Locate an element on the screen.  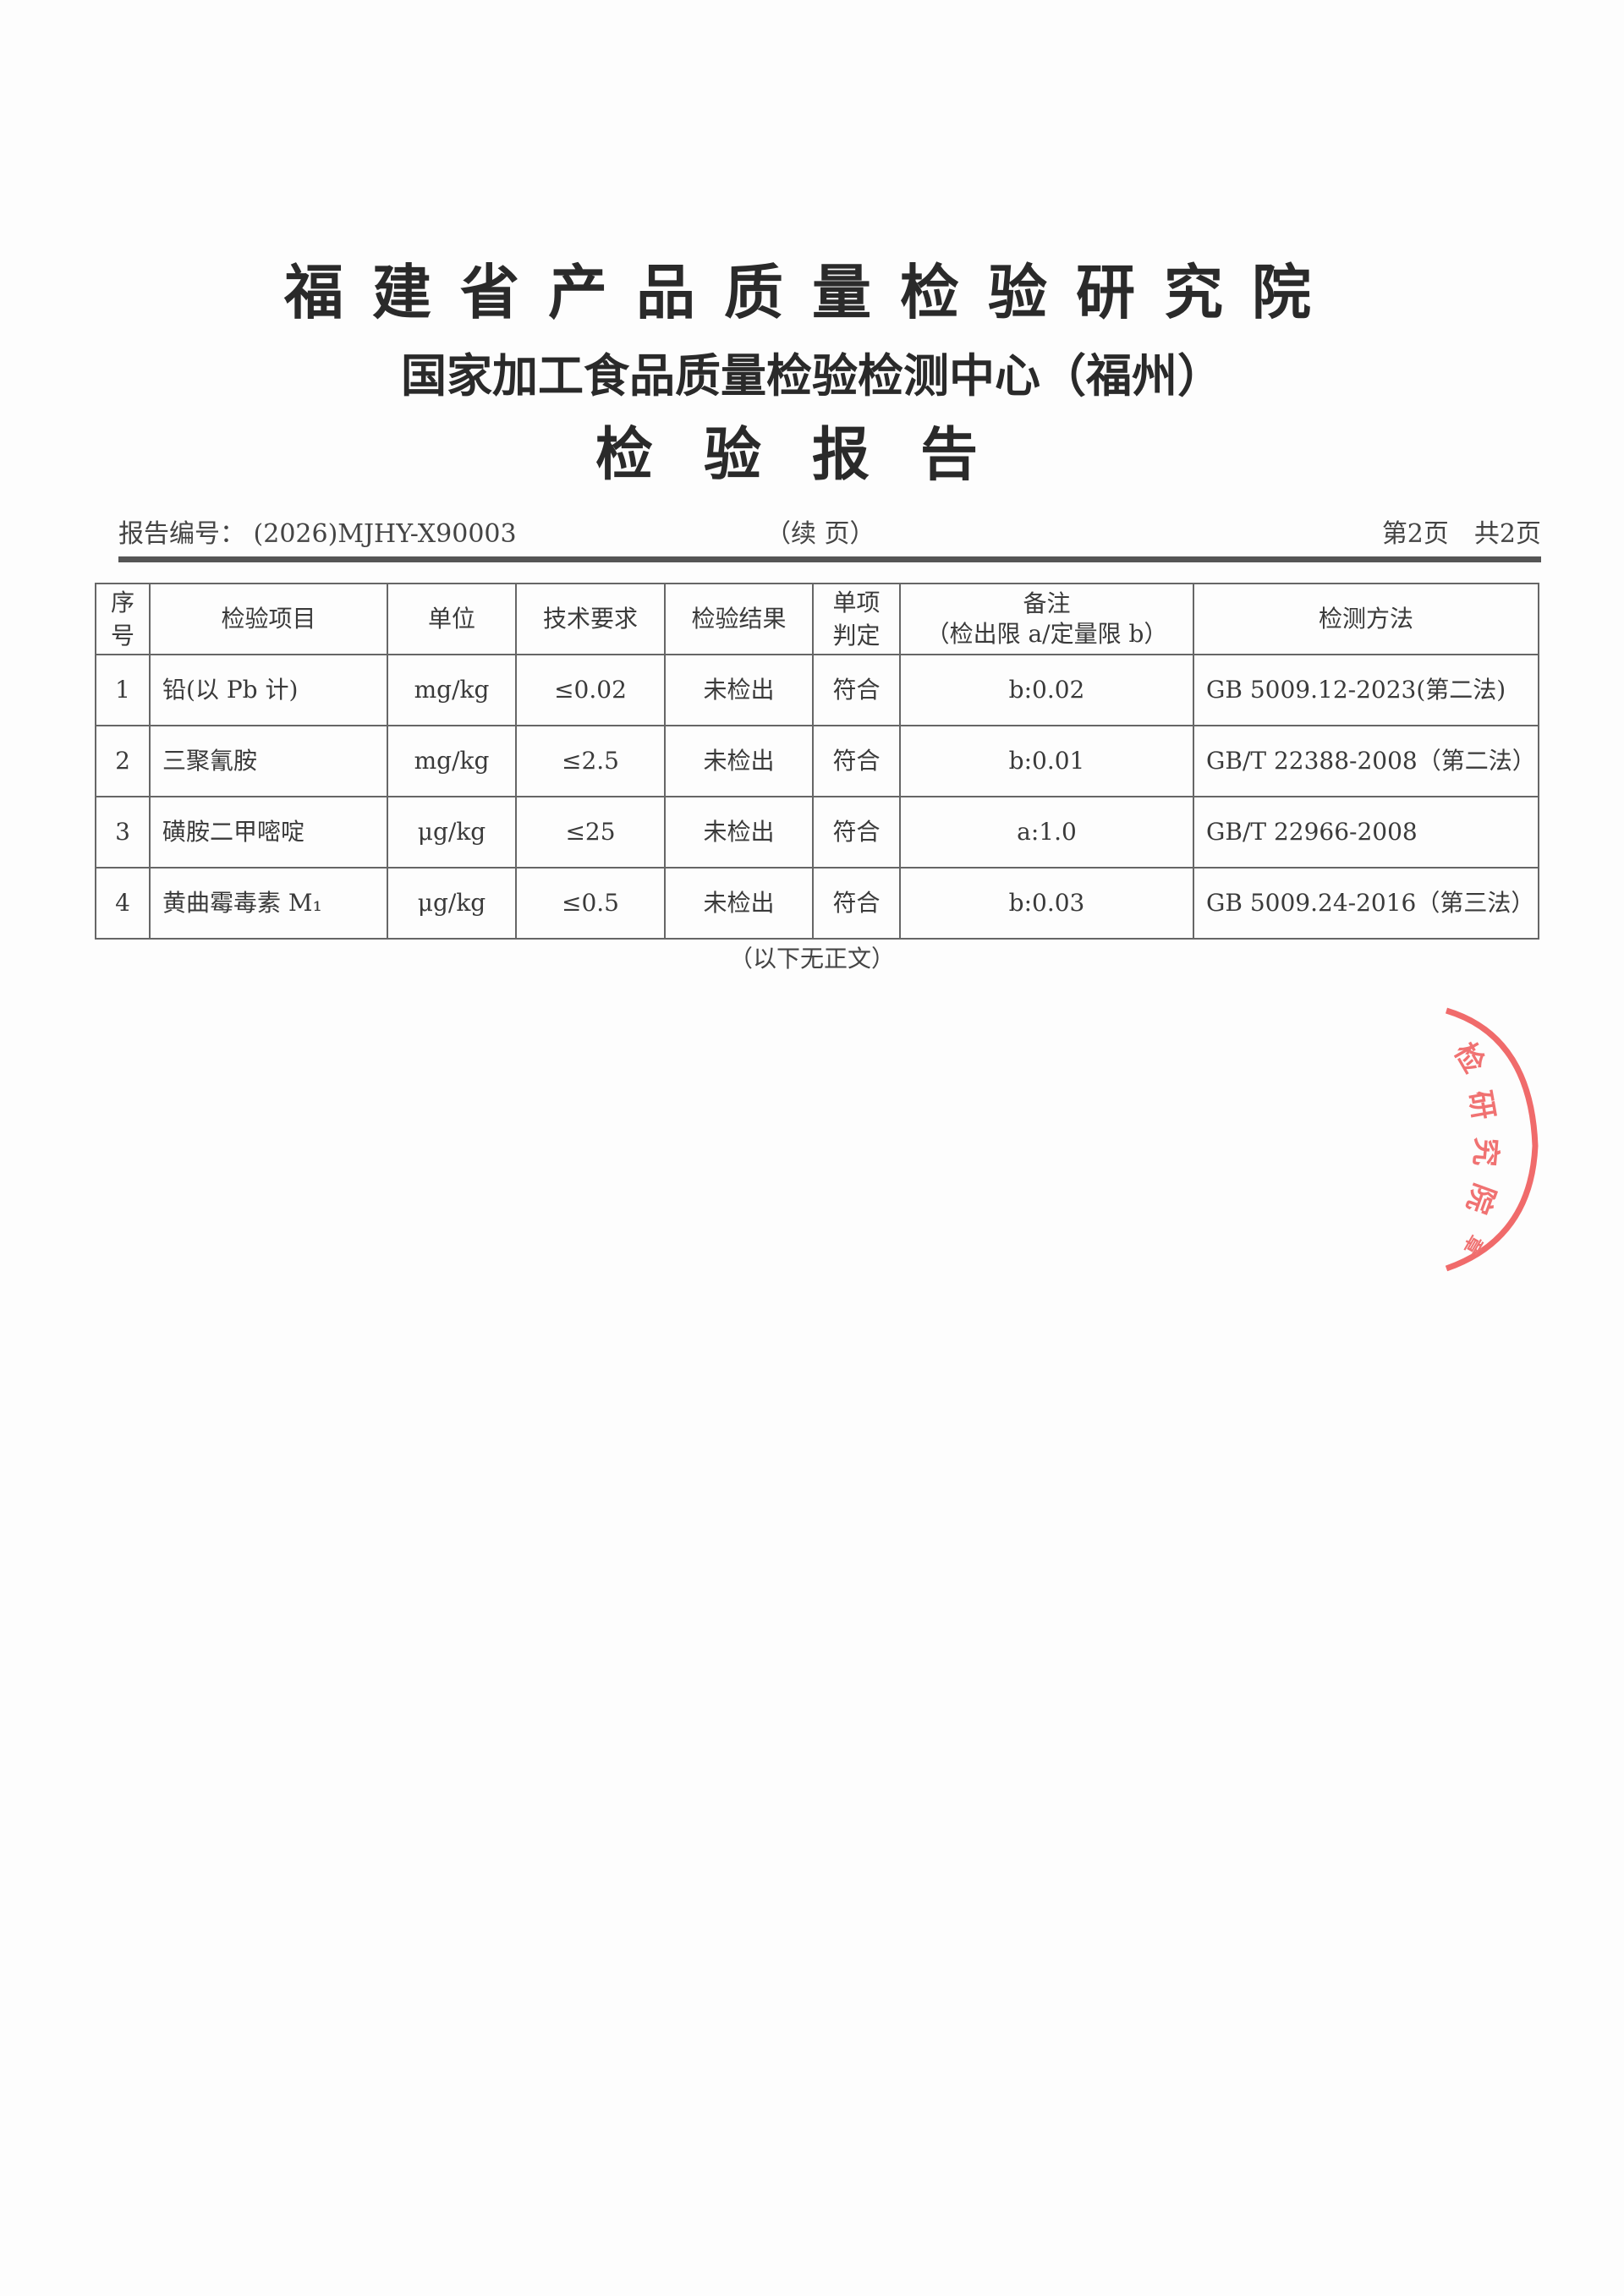
col-remark-line1: 备注 is located at coordinates (1047, 603).